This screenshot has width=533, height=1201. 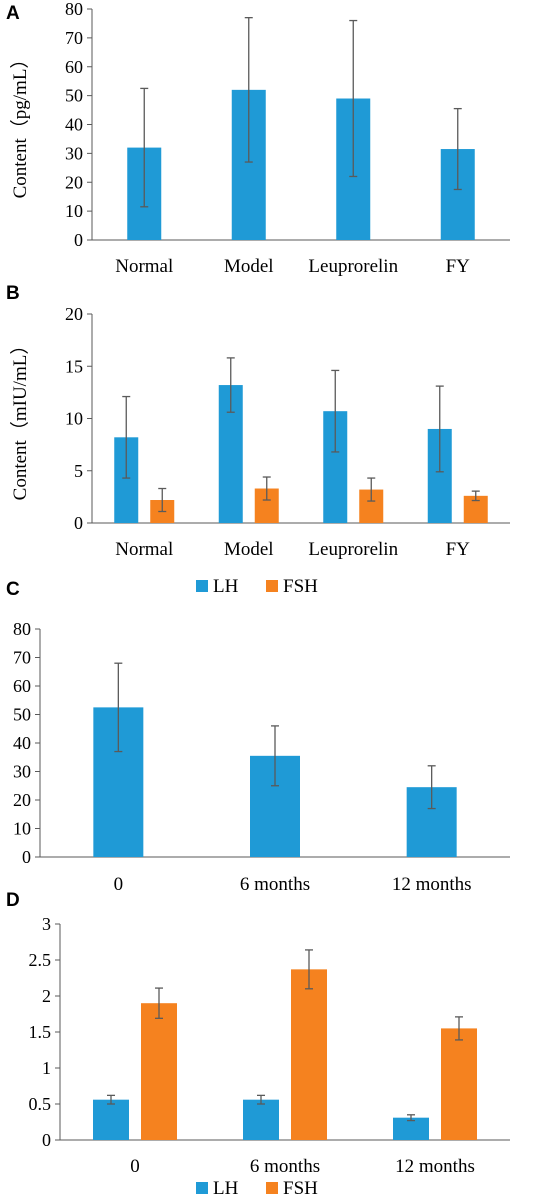 What do you see at coordinates (40, 1104) in the screenshot?
I see `y-tick-label: 0.5` at bounding box center [40, 1104].